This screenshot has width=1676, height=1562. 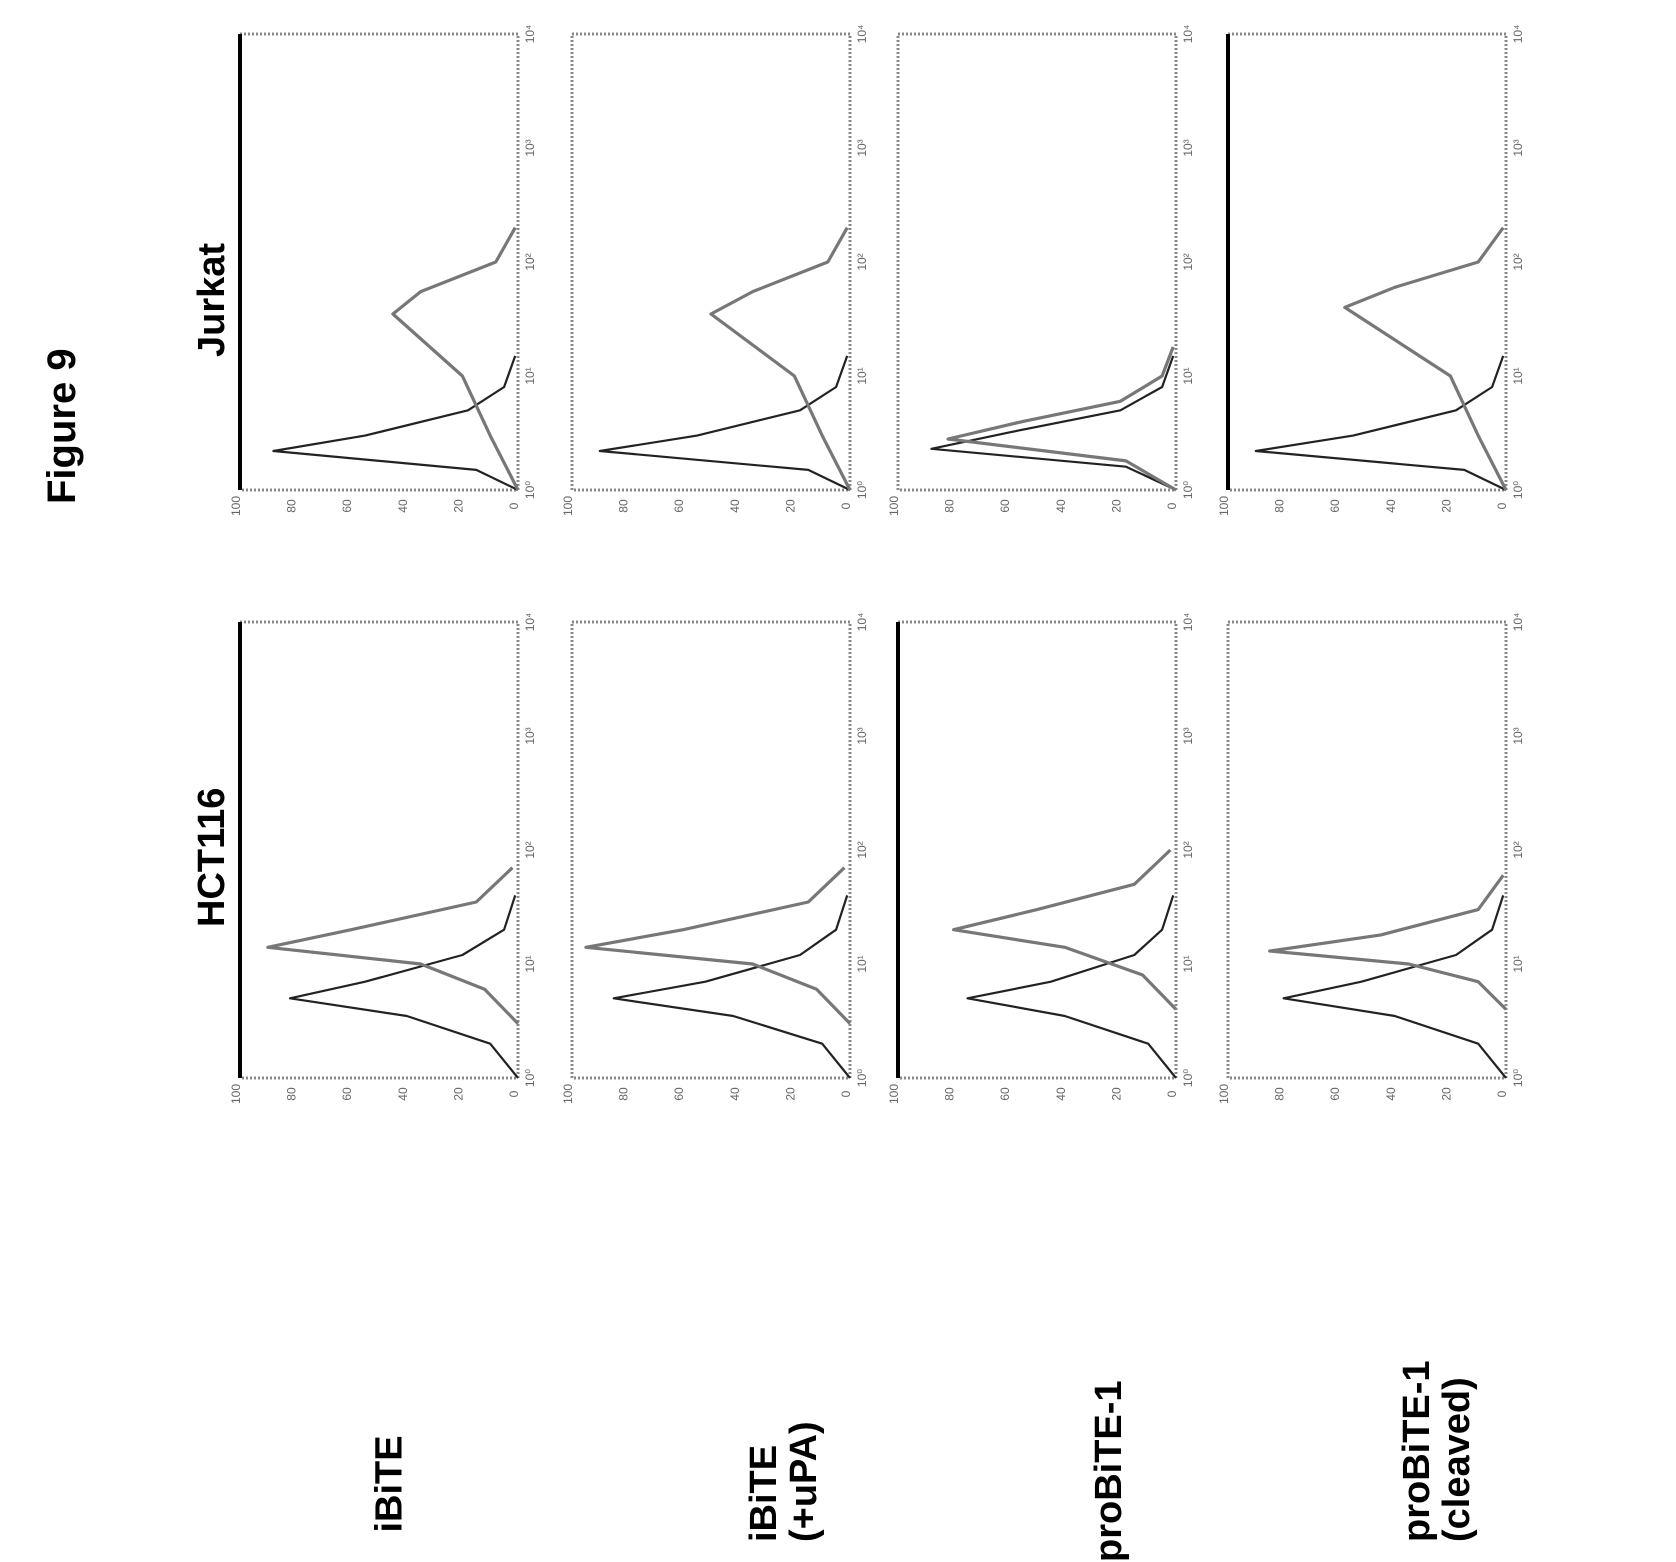 I want to click on row-title-probite1-cleaved-line1: proBiTE-1, so click(x=1417, y=1451).